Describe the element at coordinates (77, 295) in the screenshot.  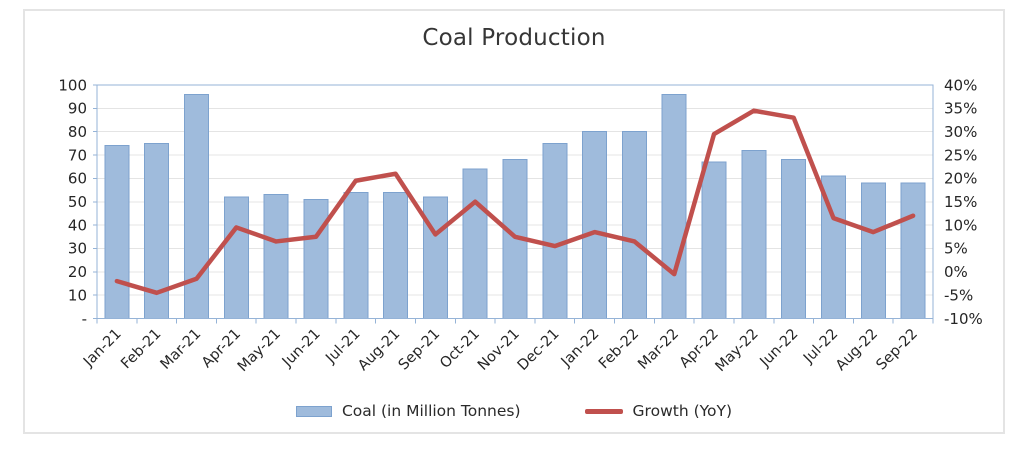
I see `y-axis-tick-label: 10` at that location.